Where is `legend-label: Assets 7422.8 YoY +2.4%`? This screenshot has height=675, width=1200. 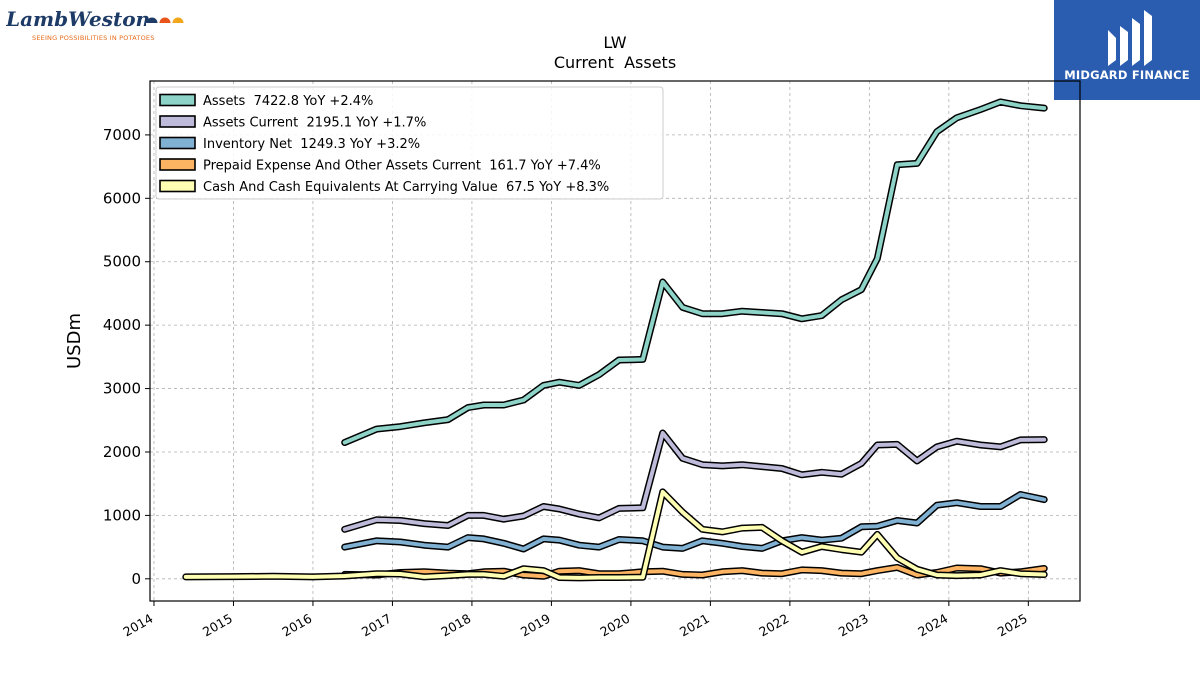 legend-label: Assets 7422.8 YoY +2.4% is located at coordinates (288, 101).